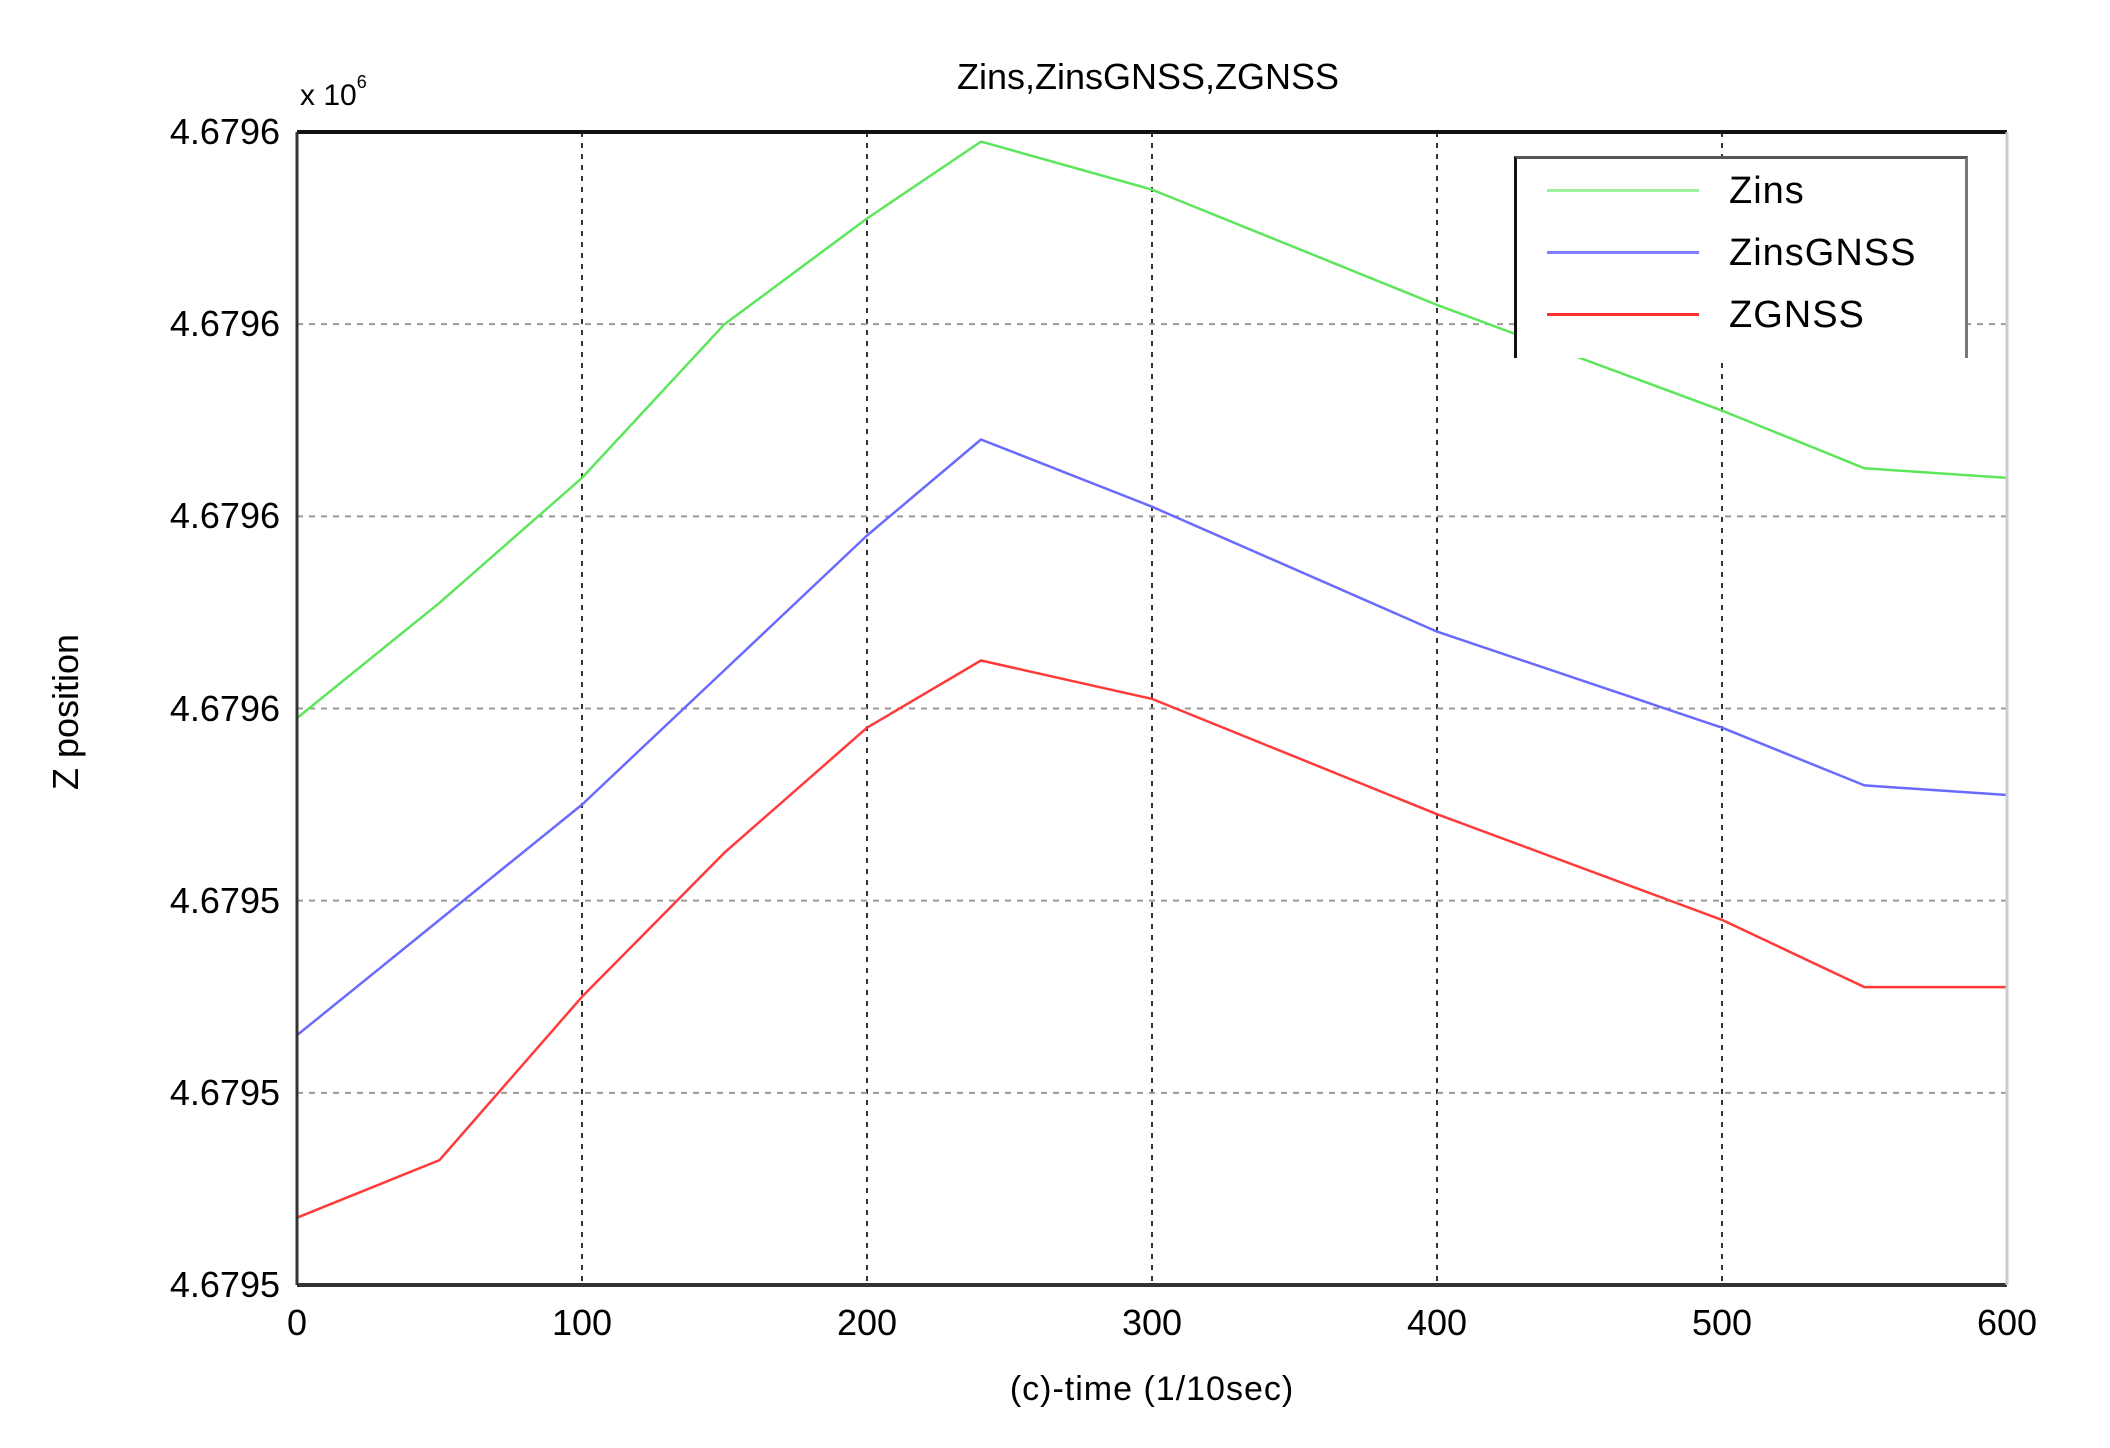  Describe the element at coordinates (1623, 252) in the screenshot. I see `legend-swatch-zinsgnss` at that location.